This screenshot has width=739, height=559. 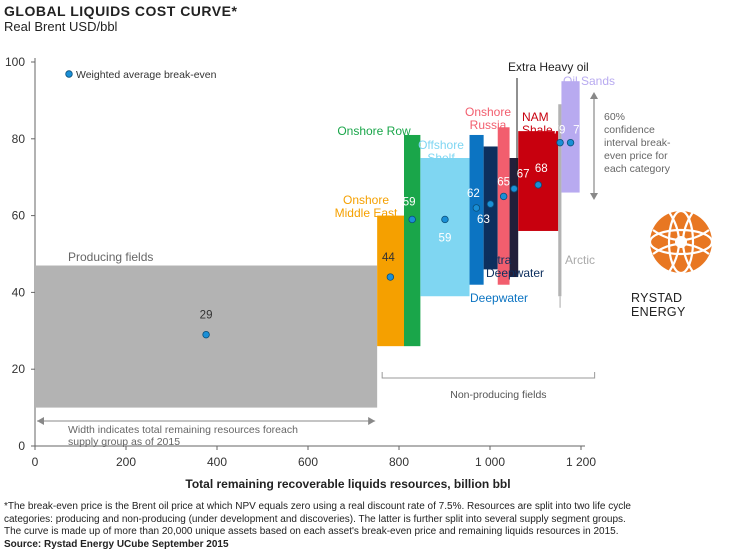 What do you see at coordinates (535, 117) in the screenshot?
I see `category-label: NAM` at bounding box center [535, 117].